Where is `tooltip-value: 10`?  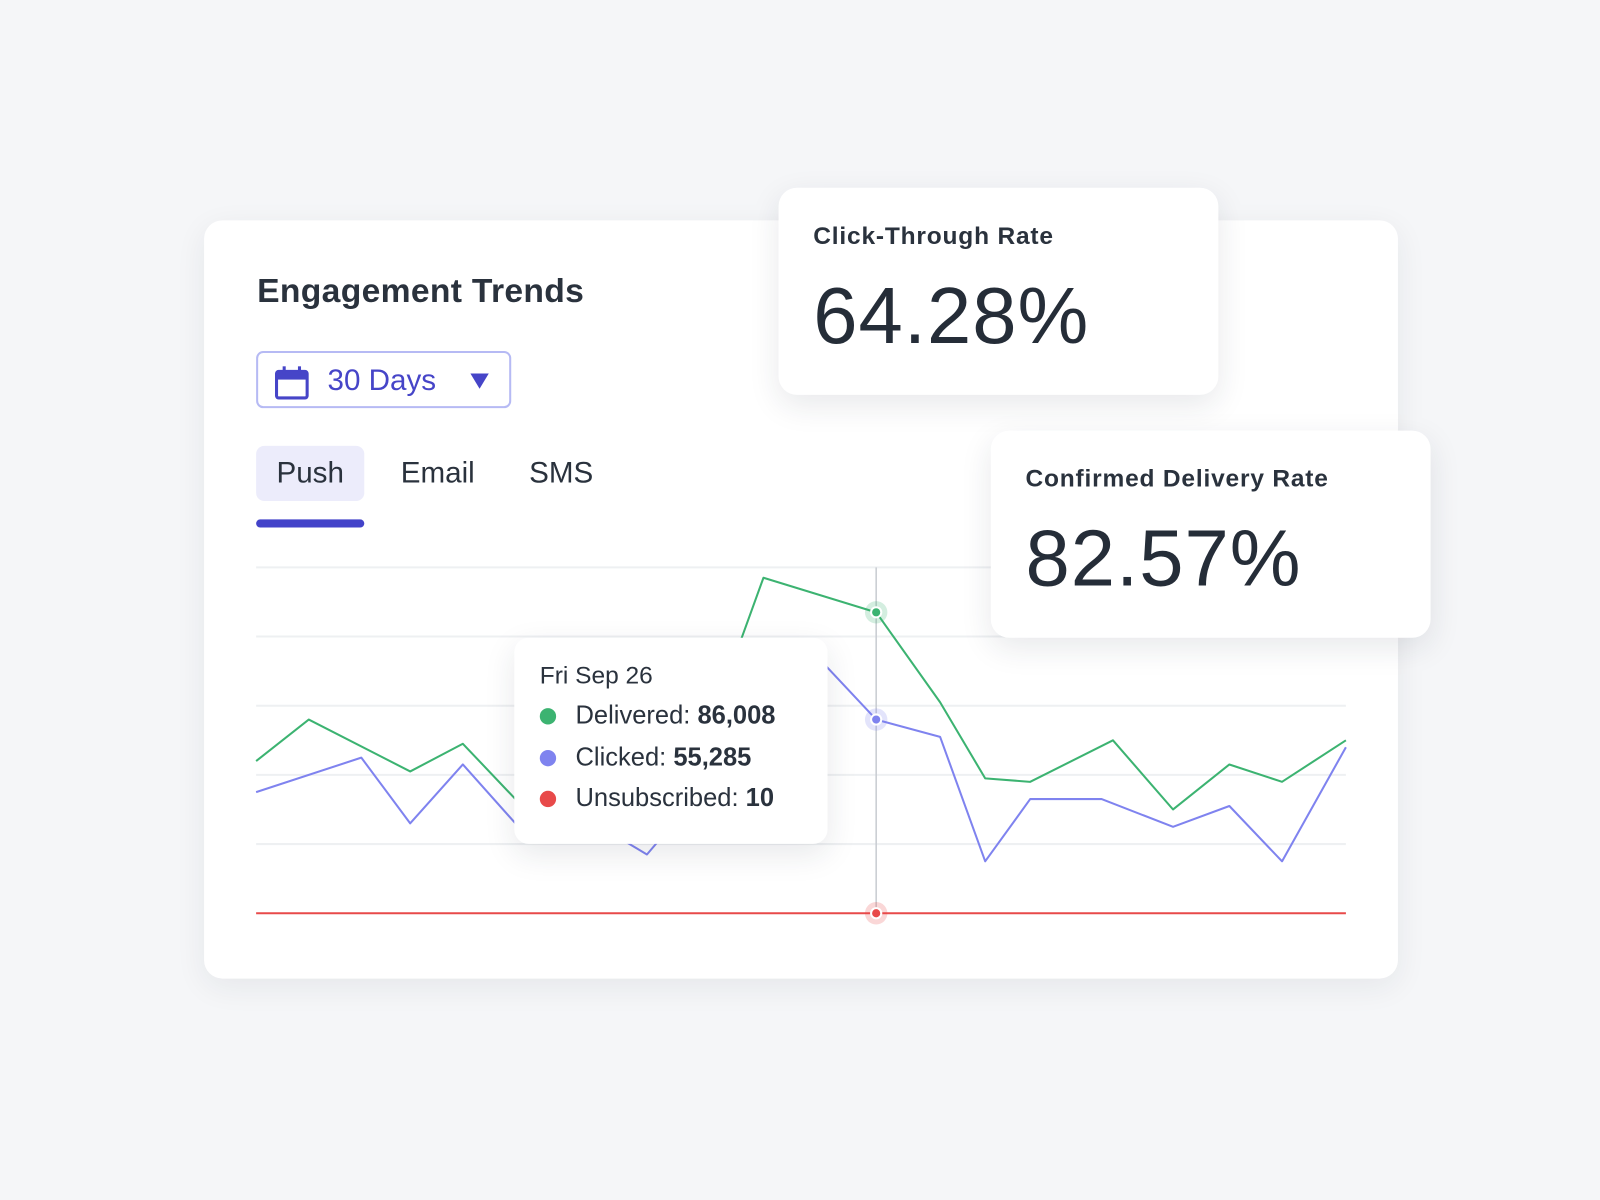 tooltip-value: 10 is located at coordinates (760, 798).